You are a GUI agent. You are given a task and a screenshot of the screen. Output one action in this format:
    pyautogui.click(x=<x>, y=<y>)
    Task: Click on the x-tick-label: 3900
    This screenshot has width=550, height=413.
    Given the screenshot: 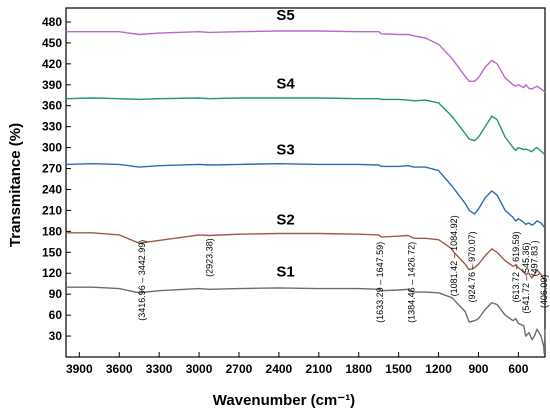 What is the action you would take?
    pyautogui.click(x=79, y=369)
    